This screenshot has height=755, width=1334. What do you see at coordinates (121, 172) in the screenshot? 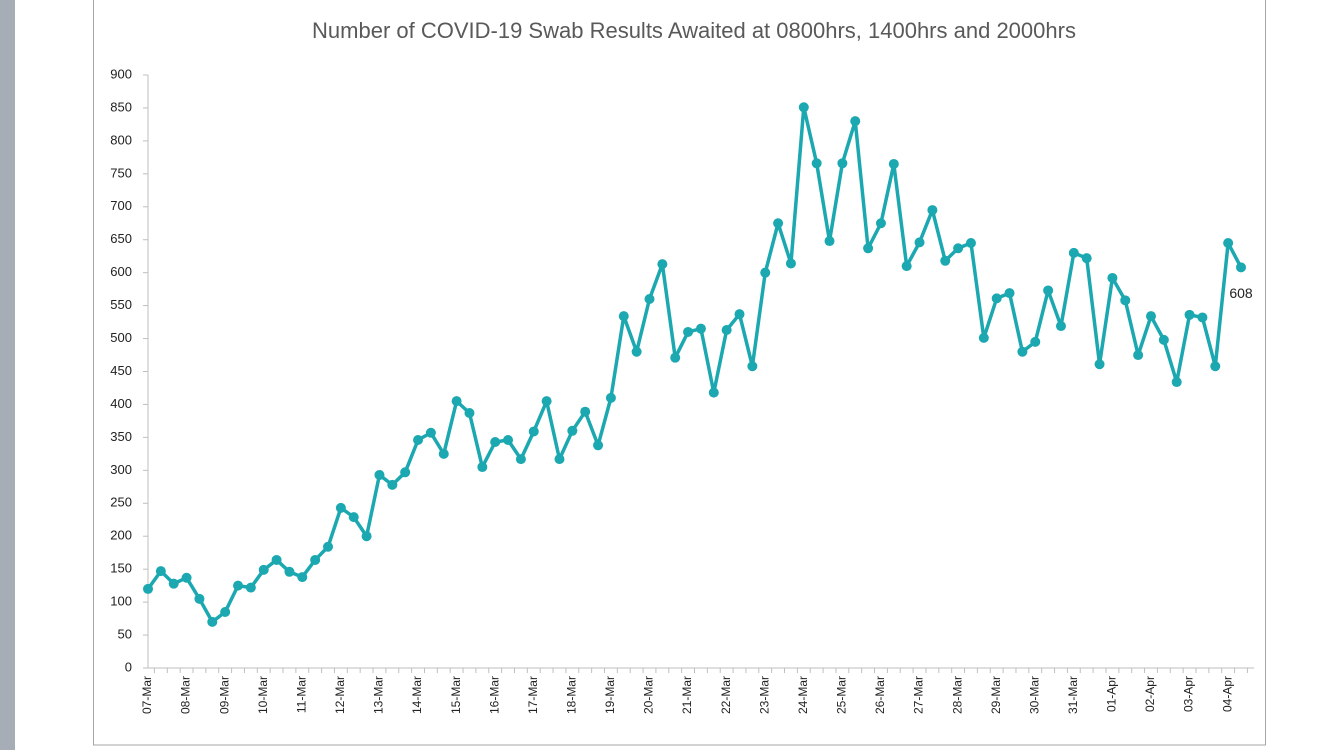
I see `y-tick-label: 750` at bounding box center [121, 172].